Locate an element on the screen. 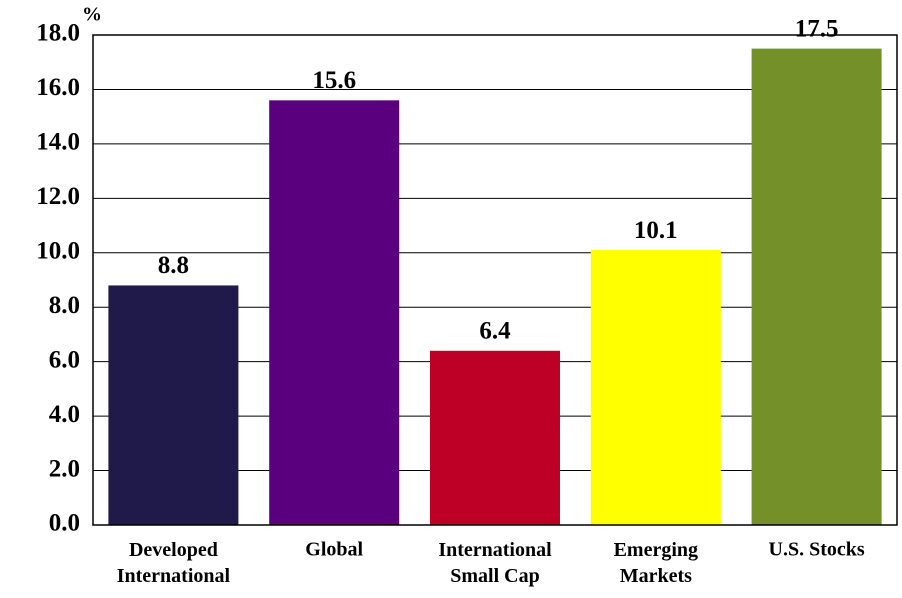  value-label: 15.6 is located at coordinates (334, 80).